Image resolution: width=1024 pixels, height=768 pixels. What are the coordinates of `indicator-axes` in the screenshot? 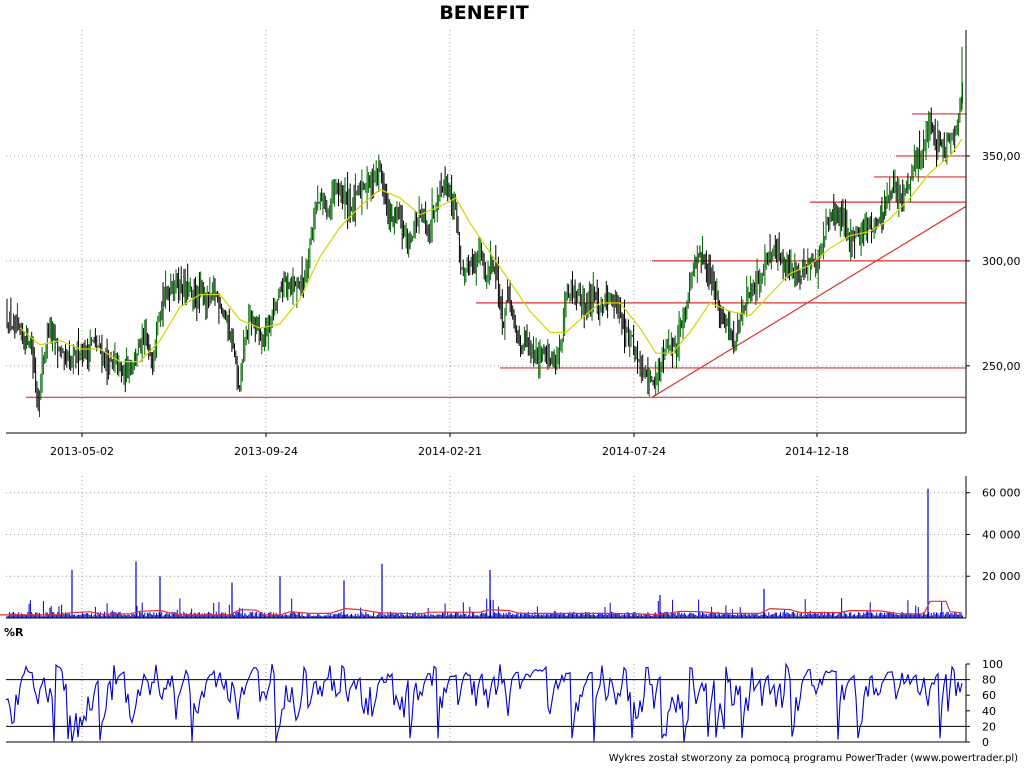 It's located at (486, 703).